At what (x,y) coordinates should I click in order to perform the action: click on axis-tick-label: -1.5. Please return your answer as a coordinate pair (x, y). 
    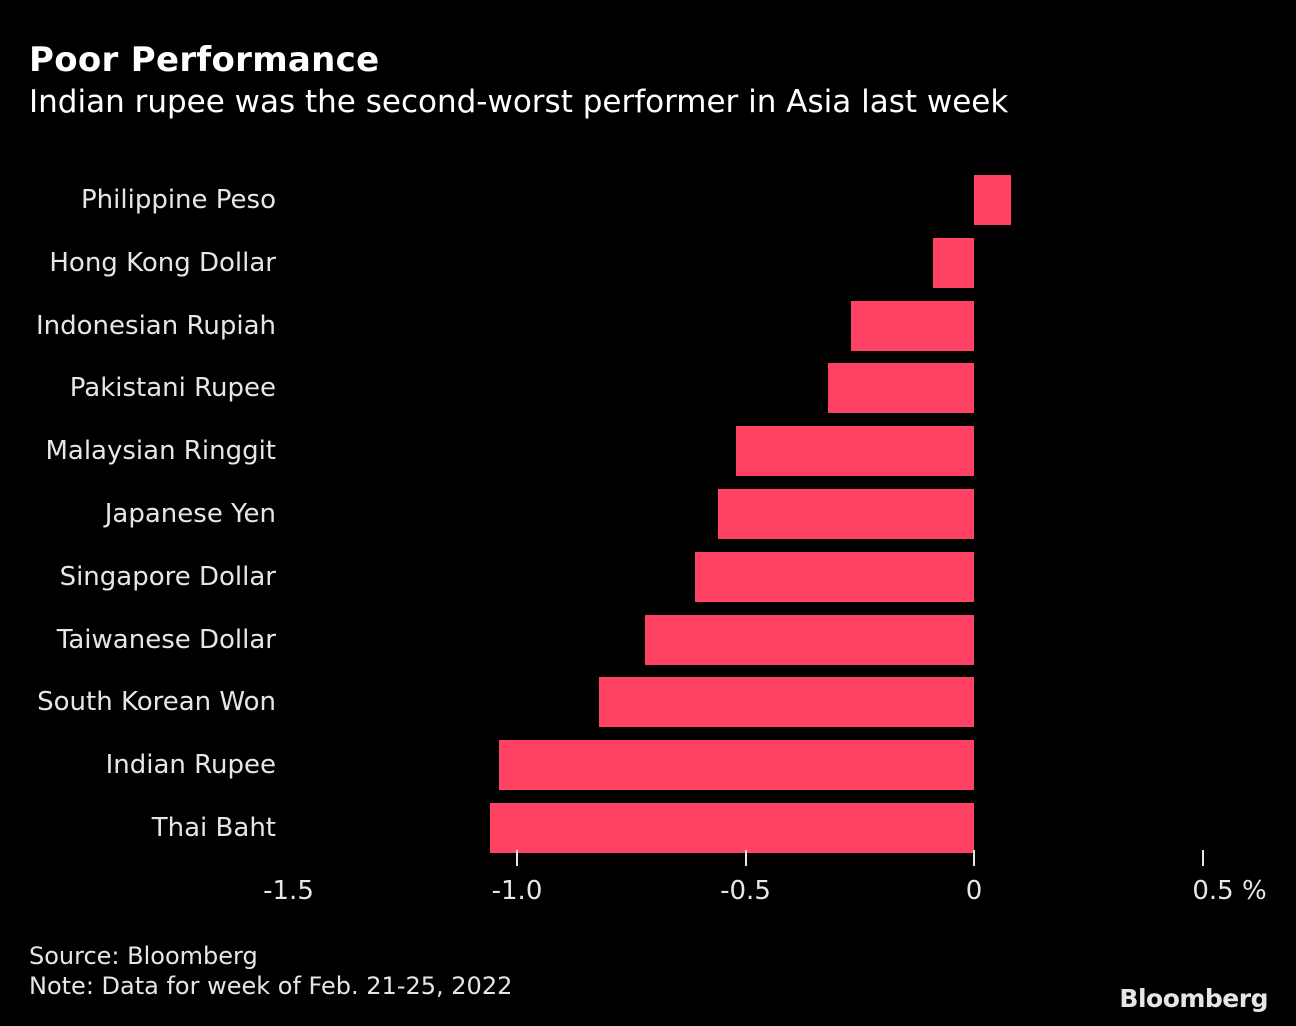
    Looking at the image, I should click on (288, 891).